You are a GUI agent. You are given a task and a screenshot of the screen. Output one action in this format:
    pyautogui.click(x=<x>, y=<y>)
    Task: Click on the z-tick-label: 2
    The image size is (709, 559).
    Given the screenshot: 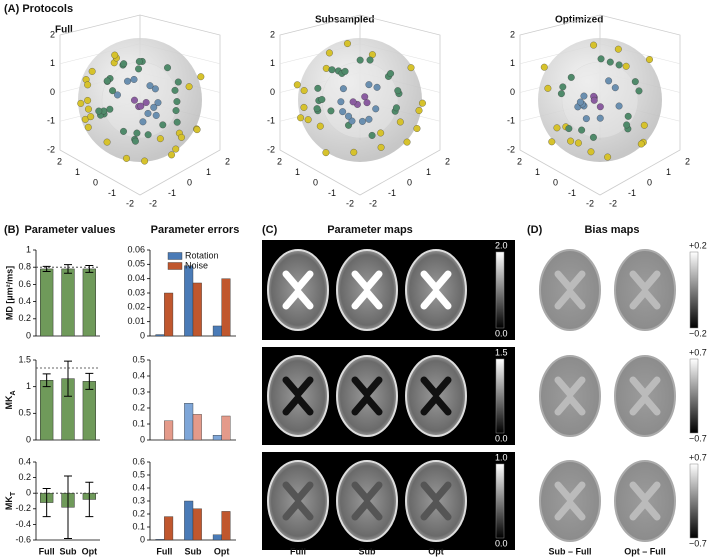 What is the action you would take?
    pyautogui.click(x=272, y=34)
    